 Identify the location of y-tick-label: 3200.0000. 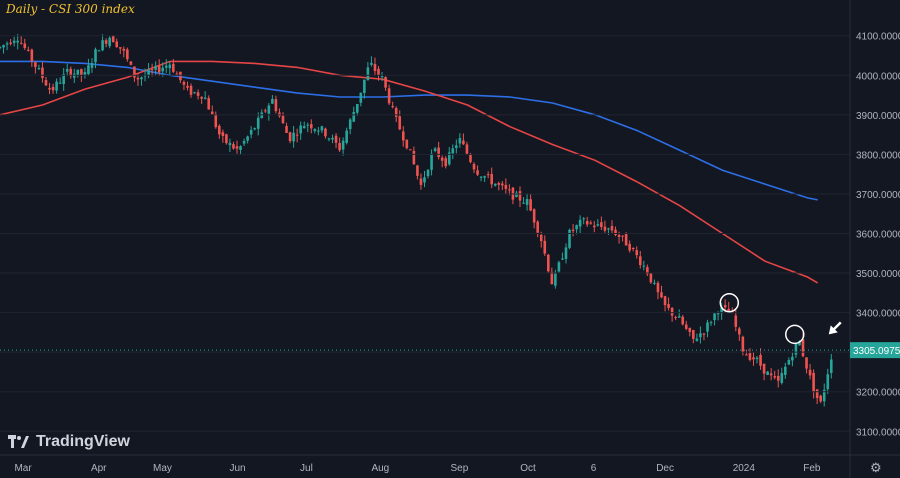
(878, 393).